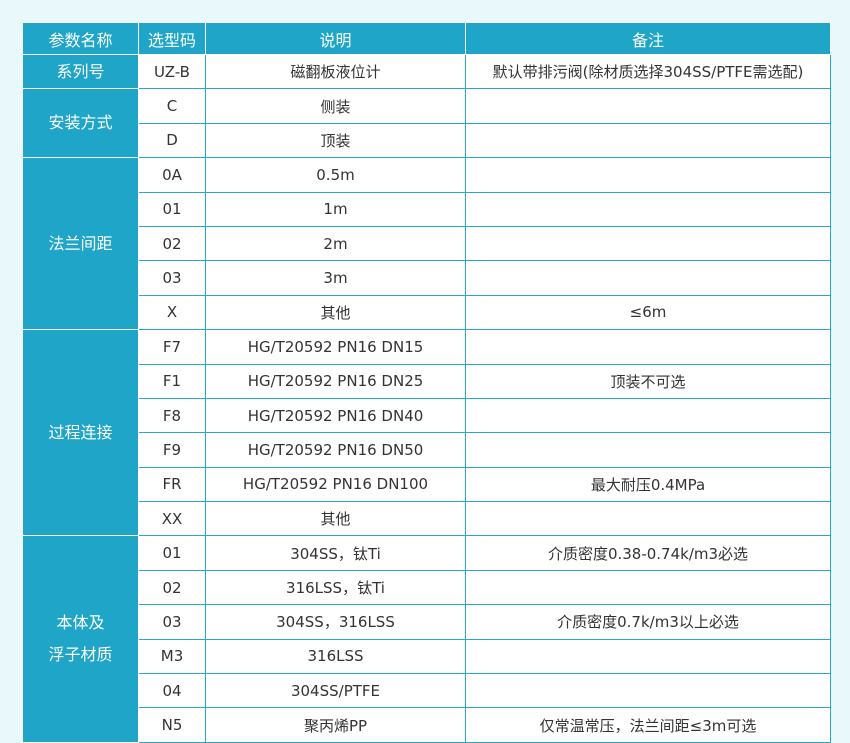 Image resolution: width=850 pixels, height=743 pixels. I want to click on table-row: 系列号 UZ-B 磁翻板液位计 默认带排污阀(除材质选择304SS/PTFE需选配), so click(426, 71).